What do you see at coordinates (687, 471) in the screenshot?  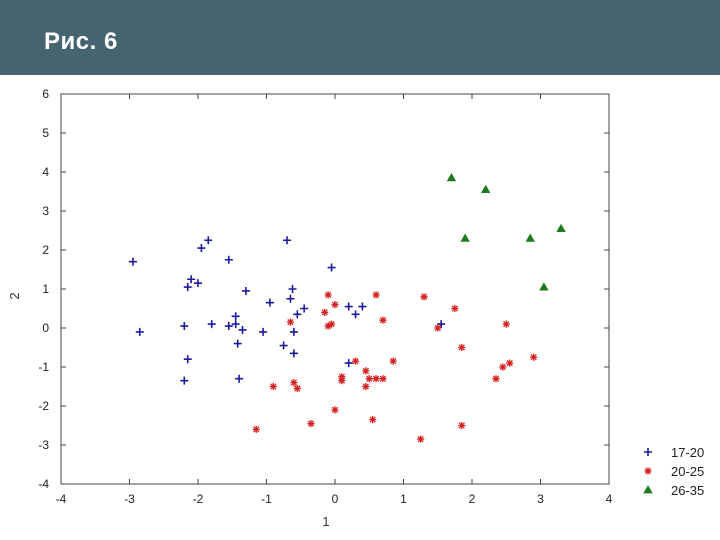 I see `legend-label: 20-25` at bounding box center [687, 471].